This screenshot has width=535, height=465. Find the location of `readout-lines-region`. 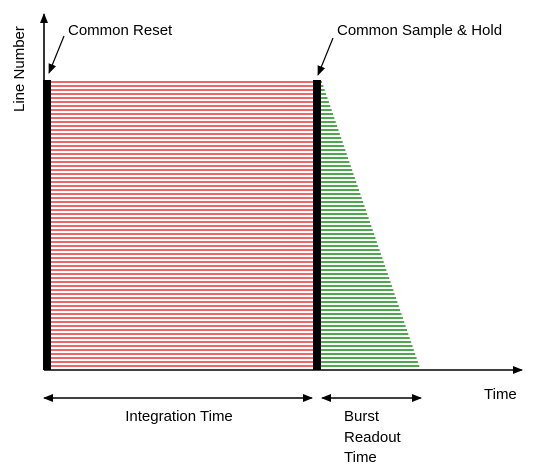

readout-lines-region is located at coordinates (370, 224).